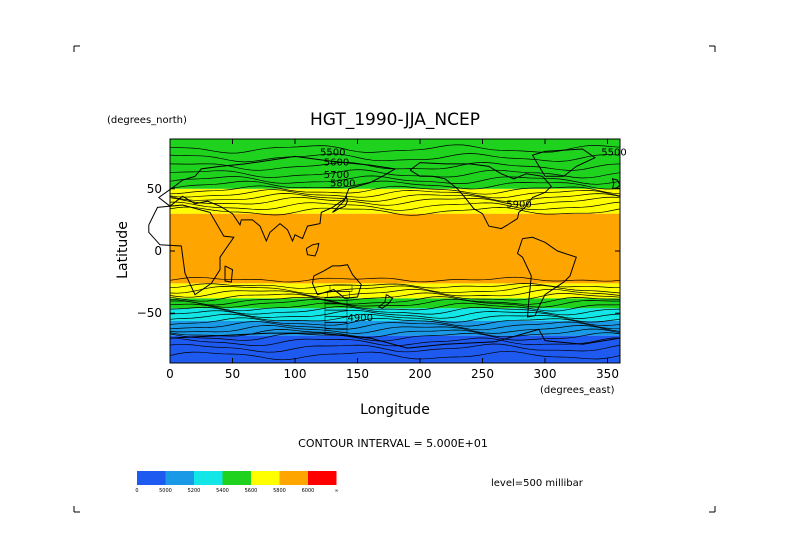  Describe the element at coordinates (222, 491) in the screenshot. I see `colorbar-label-3: 5400` at that location.